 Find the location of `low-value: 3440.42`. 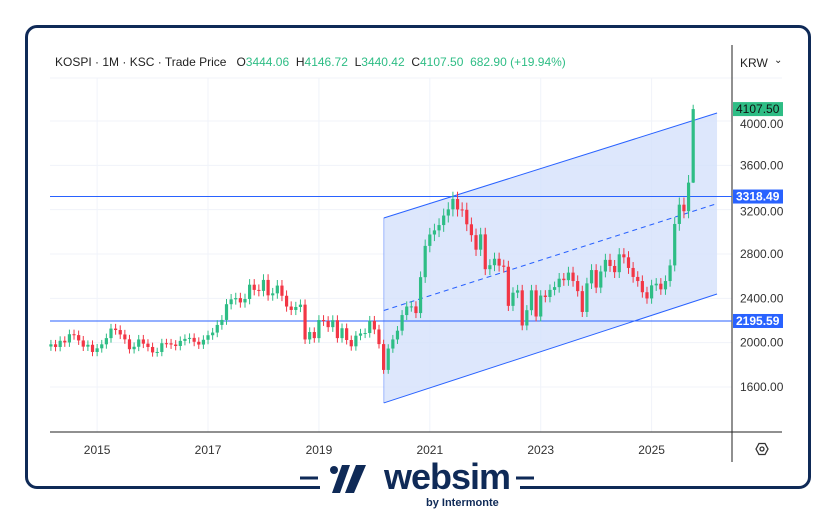

low-value: 3440.42 is located at coordinates (383, 62).